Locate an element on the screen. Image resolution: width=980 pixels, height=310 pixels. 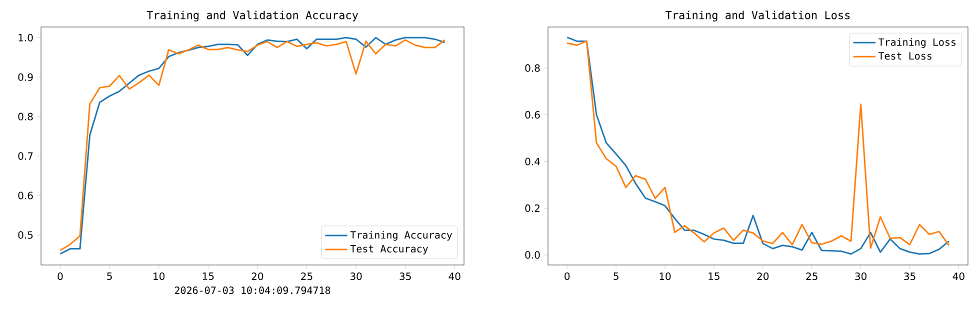
y-tick-label: 1.0 is located at coordinates (25, 38).